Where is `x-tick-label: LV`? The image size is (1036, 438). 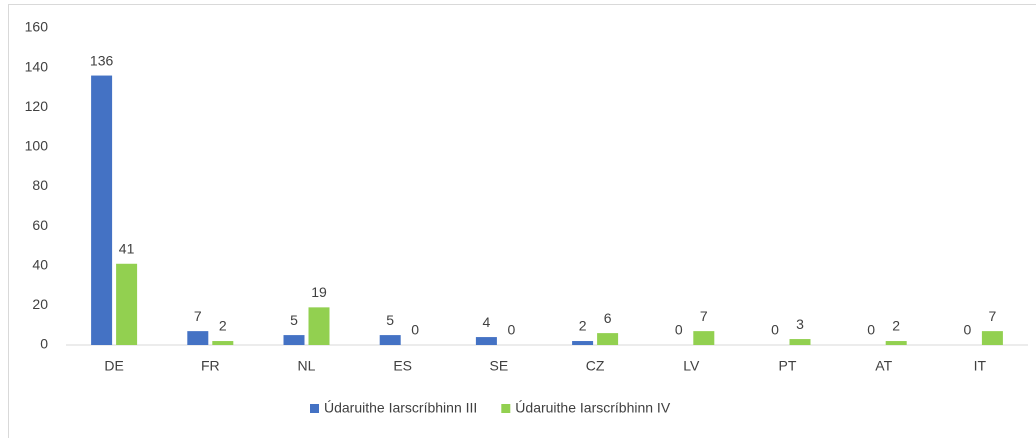
x-tick-label: LV is located at coordinates (691, 366).